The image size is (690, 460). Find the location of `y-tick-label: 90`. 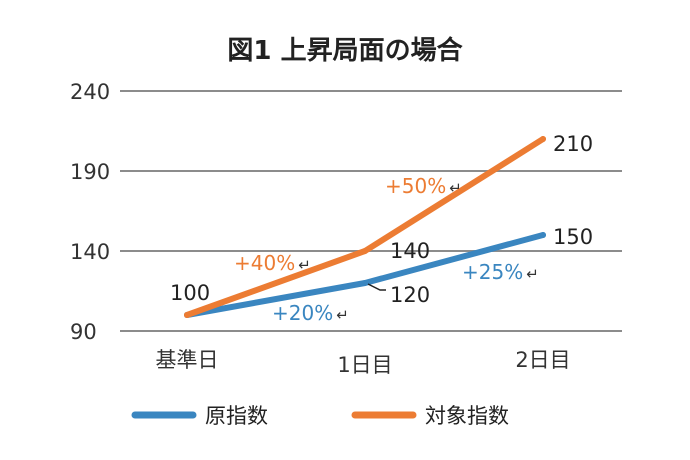

y-tick-label: 90 is located at coordinates (83, 332).